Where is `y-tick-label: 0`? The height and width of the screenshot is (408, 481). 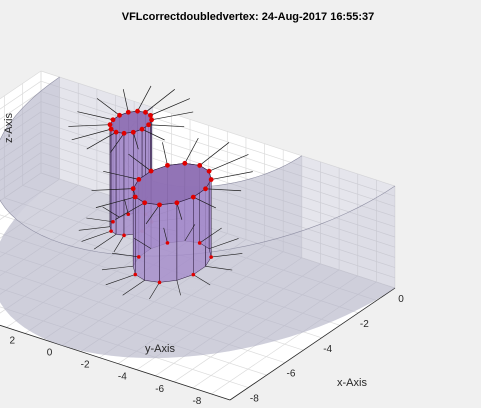
y-tick-label: 0 is located at coordinates (50, 353).